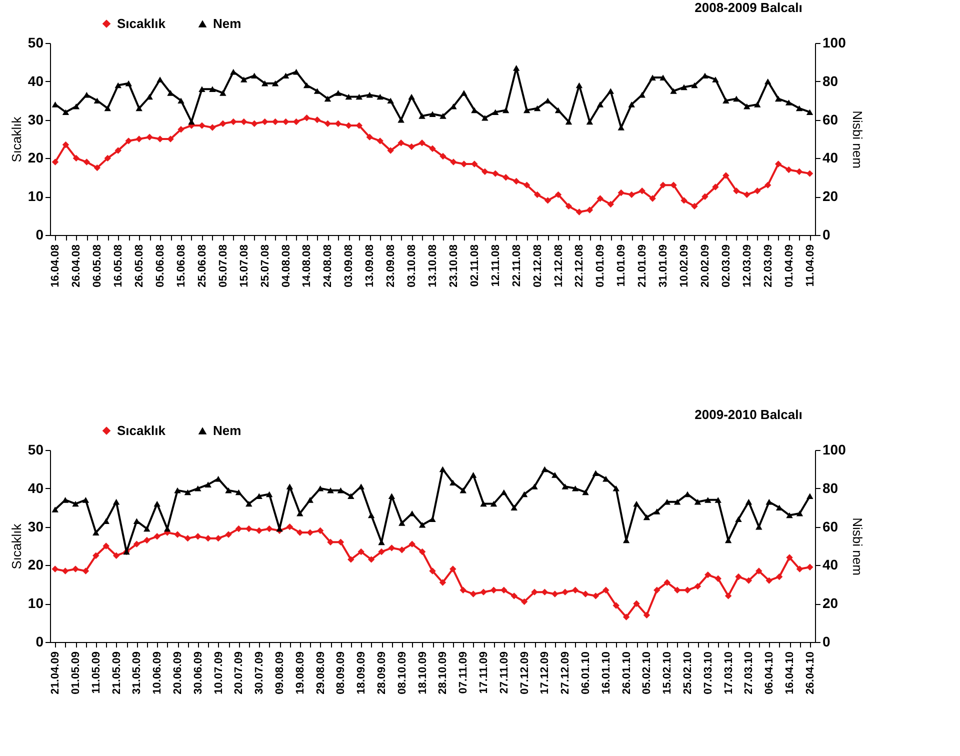 The height and width of the screenshot is (756, 960). I want to click on chart-title: 2008-2009 Balcalı, so click(748, 7).